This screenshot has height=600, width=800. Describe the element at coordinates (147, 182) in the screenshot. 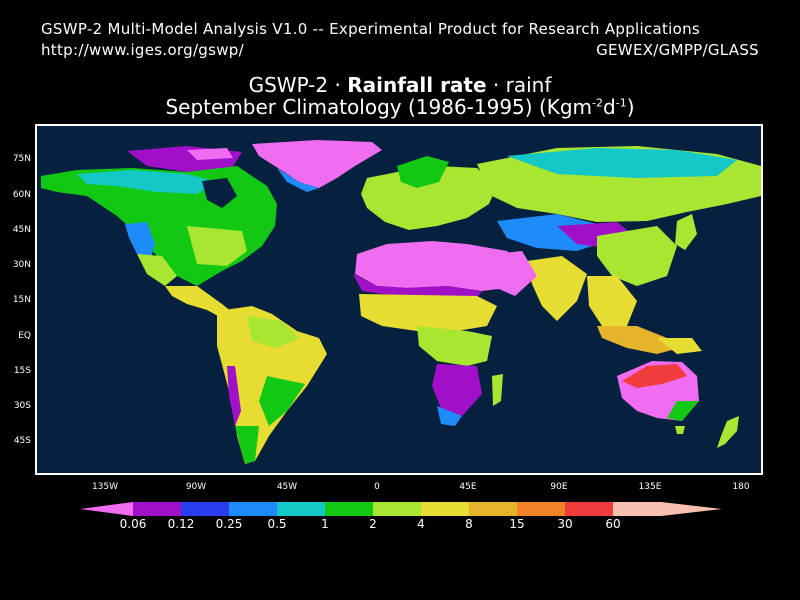

I see `region-canada-north` at that location.